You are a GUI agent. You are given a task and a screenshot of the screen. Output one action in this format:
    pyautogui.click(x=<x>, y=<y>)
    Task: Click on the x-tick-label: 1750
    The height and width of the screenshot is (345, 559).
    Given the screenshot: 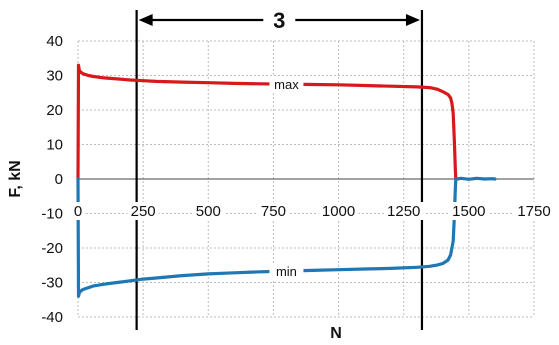 What is the action you would take?
    pyautogui.click(x=533, y=211)
    